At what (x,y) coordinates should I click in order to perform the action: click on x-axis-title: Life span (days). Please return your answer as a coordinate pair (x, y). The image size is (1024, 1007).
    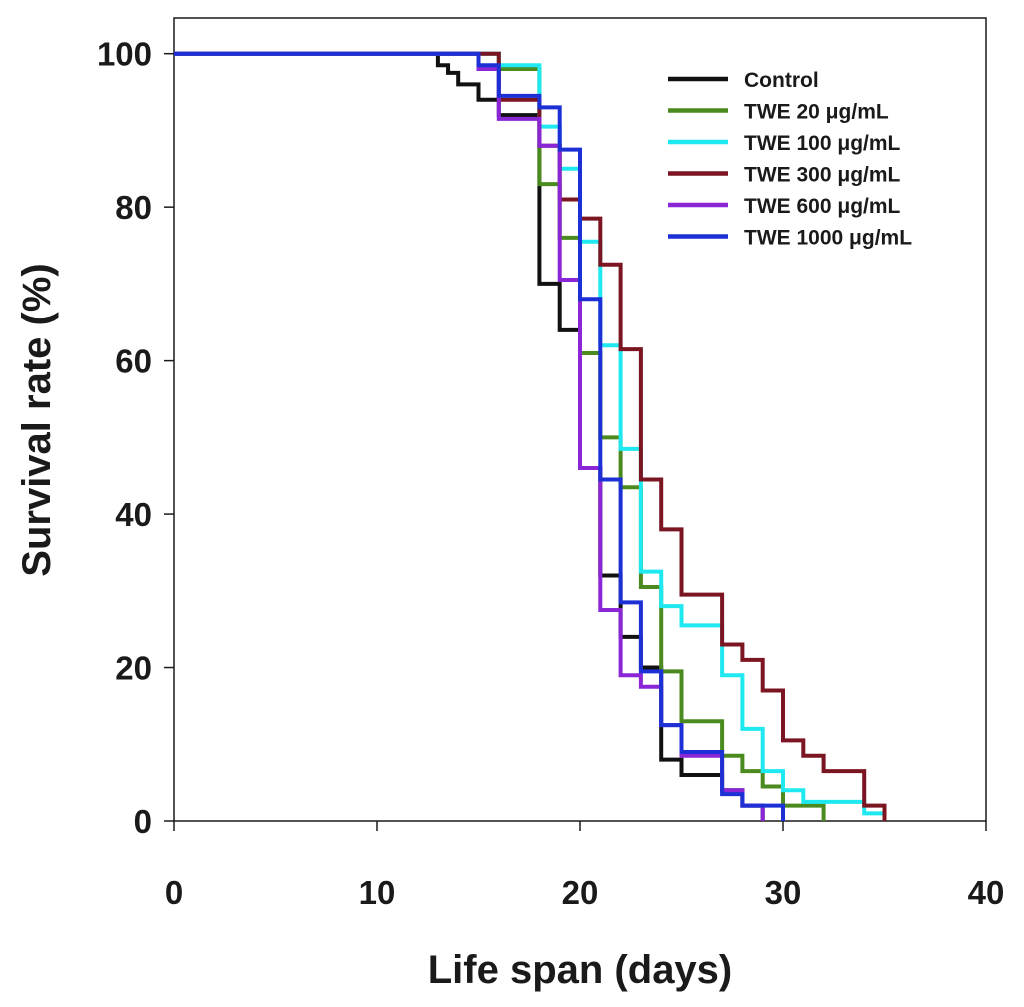
    Looking at the image, I should click on (580, 970).